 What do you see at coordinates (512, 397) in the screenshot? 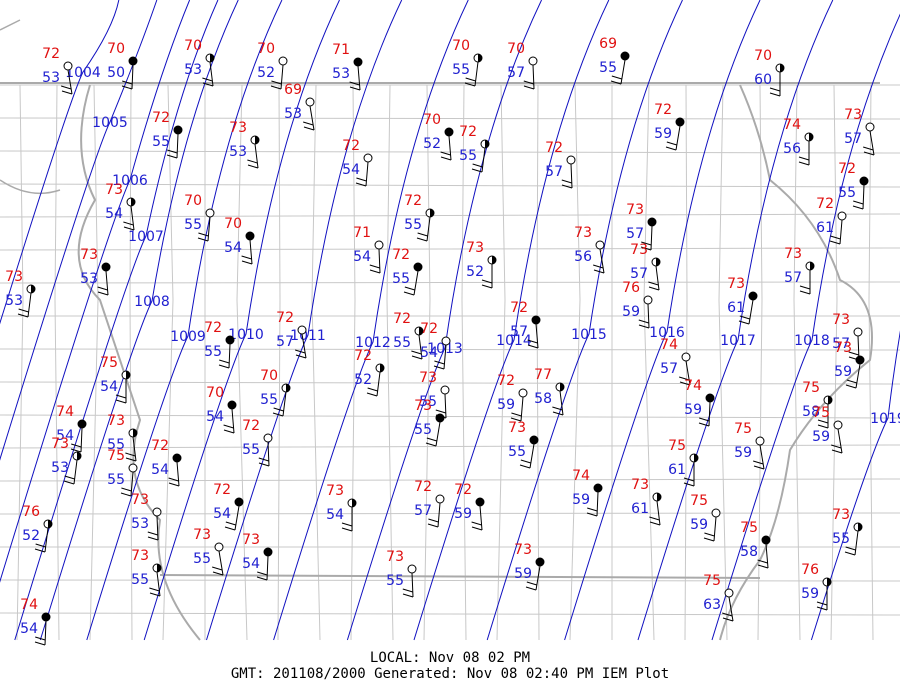
I see `station: 72 59` at bounding box center [512, 397].